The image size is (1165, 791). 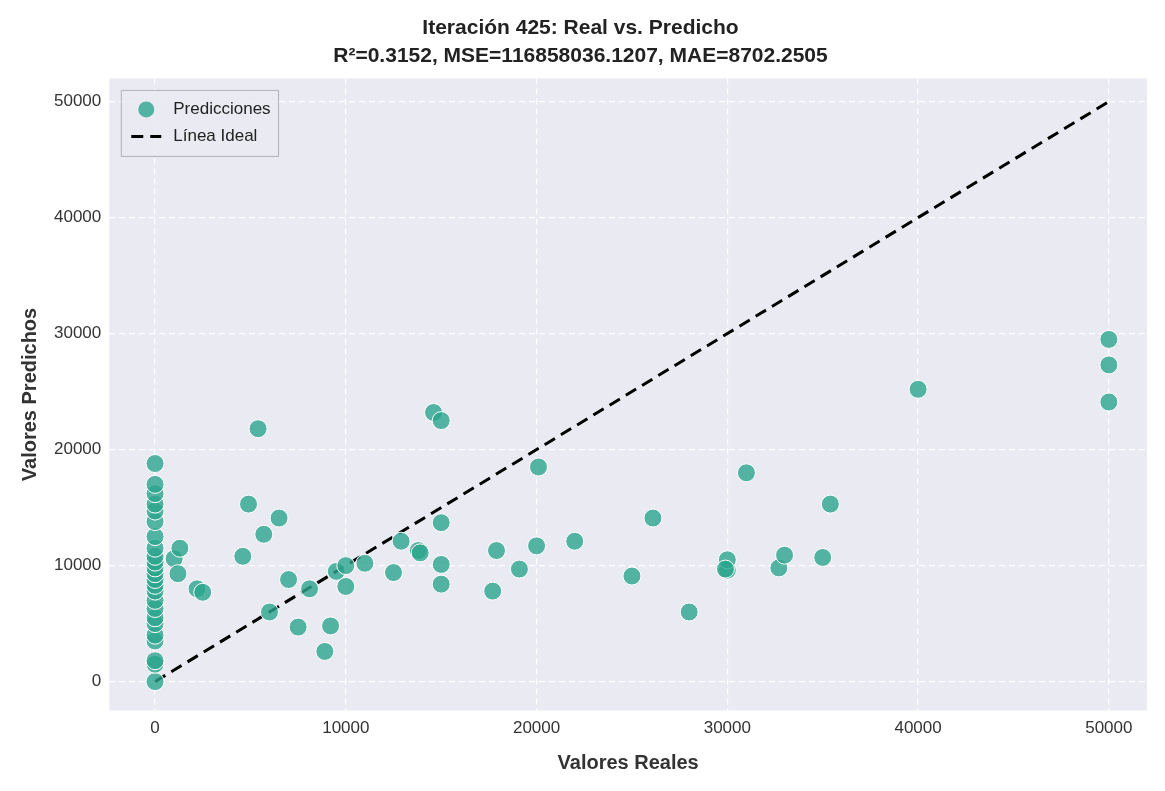 I want to click on y-tick-label: 0, so click(x=96, y=681).